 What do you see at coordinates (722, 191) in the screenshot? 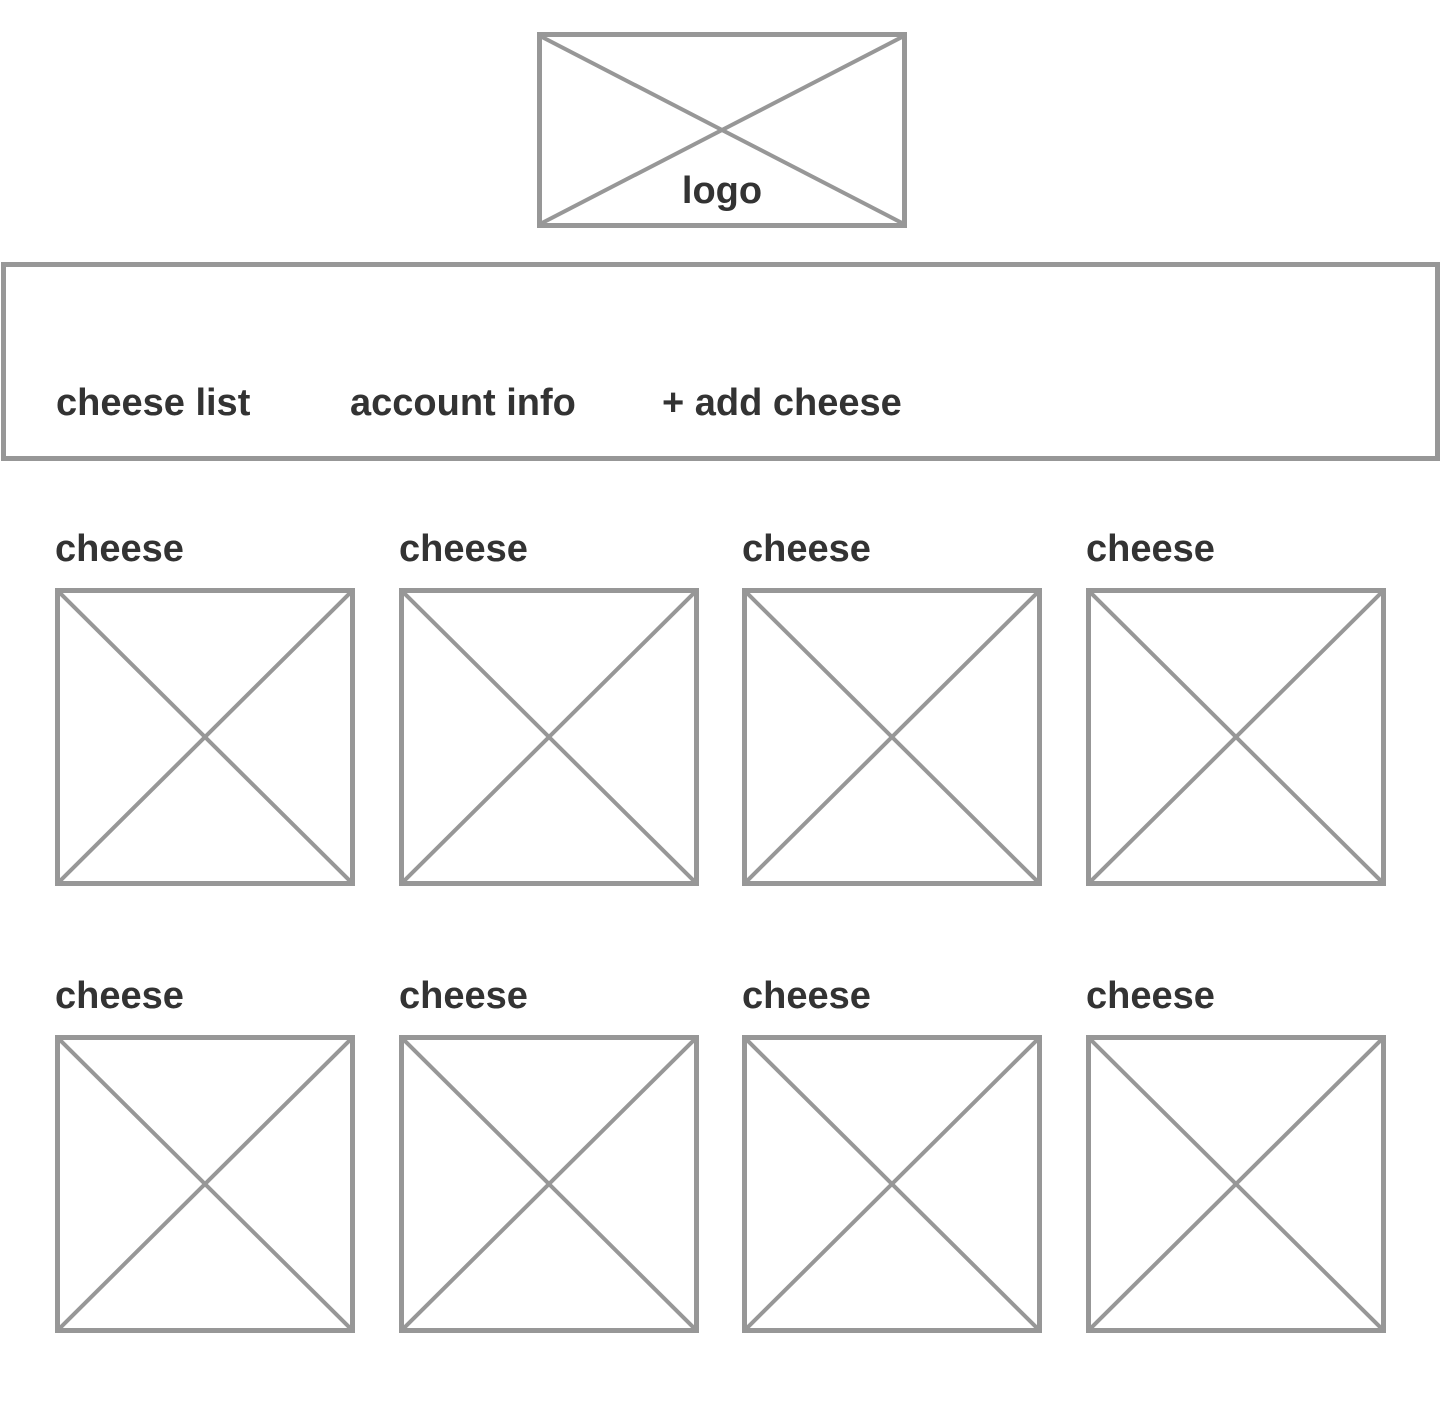
I see `logo-label: logo` at bounding box center [722, 191].